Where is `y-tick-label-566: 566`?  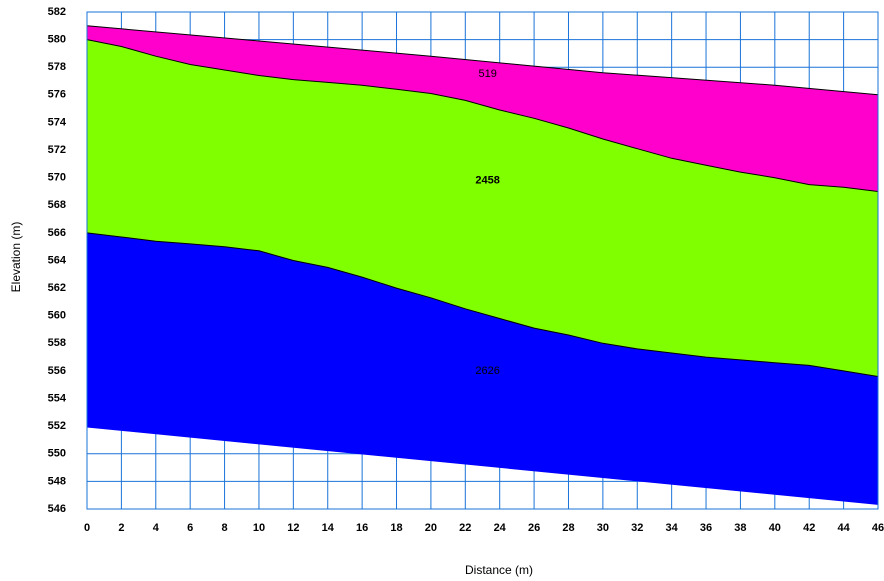
y-tick-label-566: 566 is located at coordinates (57, 233).